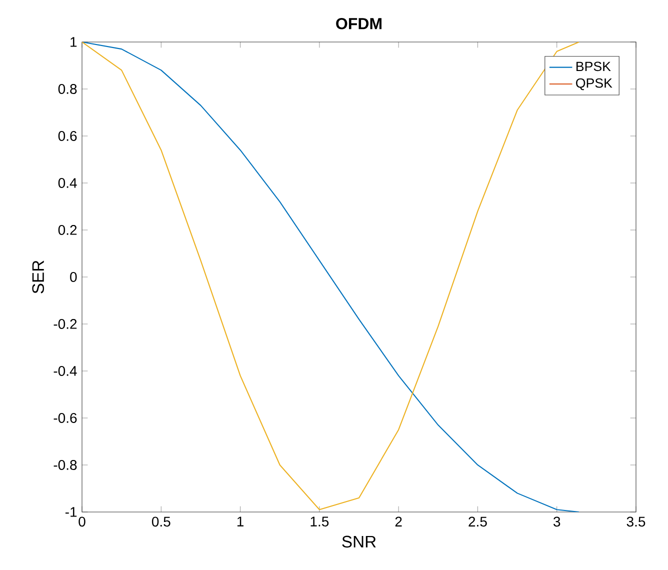 This screenshot has height=570, width=668. I want to click on x-tick-label: 2.5, so click(477, 521).